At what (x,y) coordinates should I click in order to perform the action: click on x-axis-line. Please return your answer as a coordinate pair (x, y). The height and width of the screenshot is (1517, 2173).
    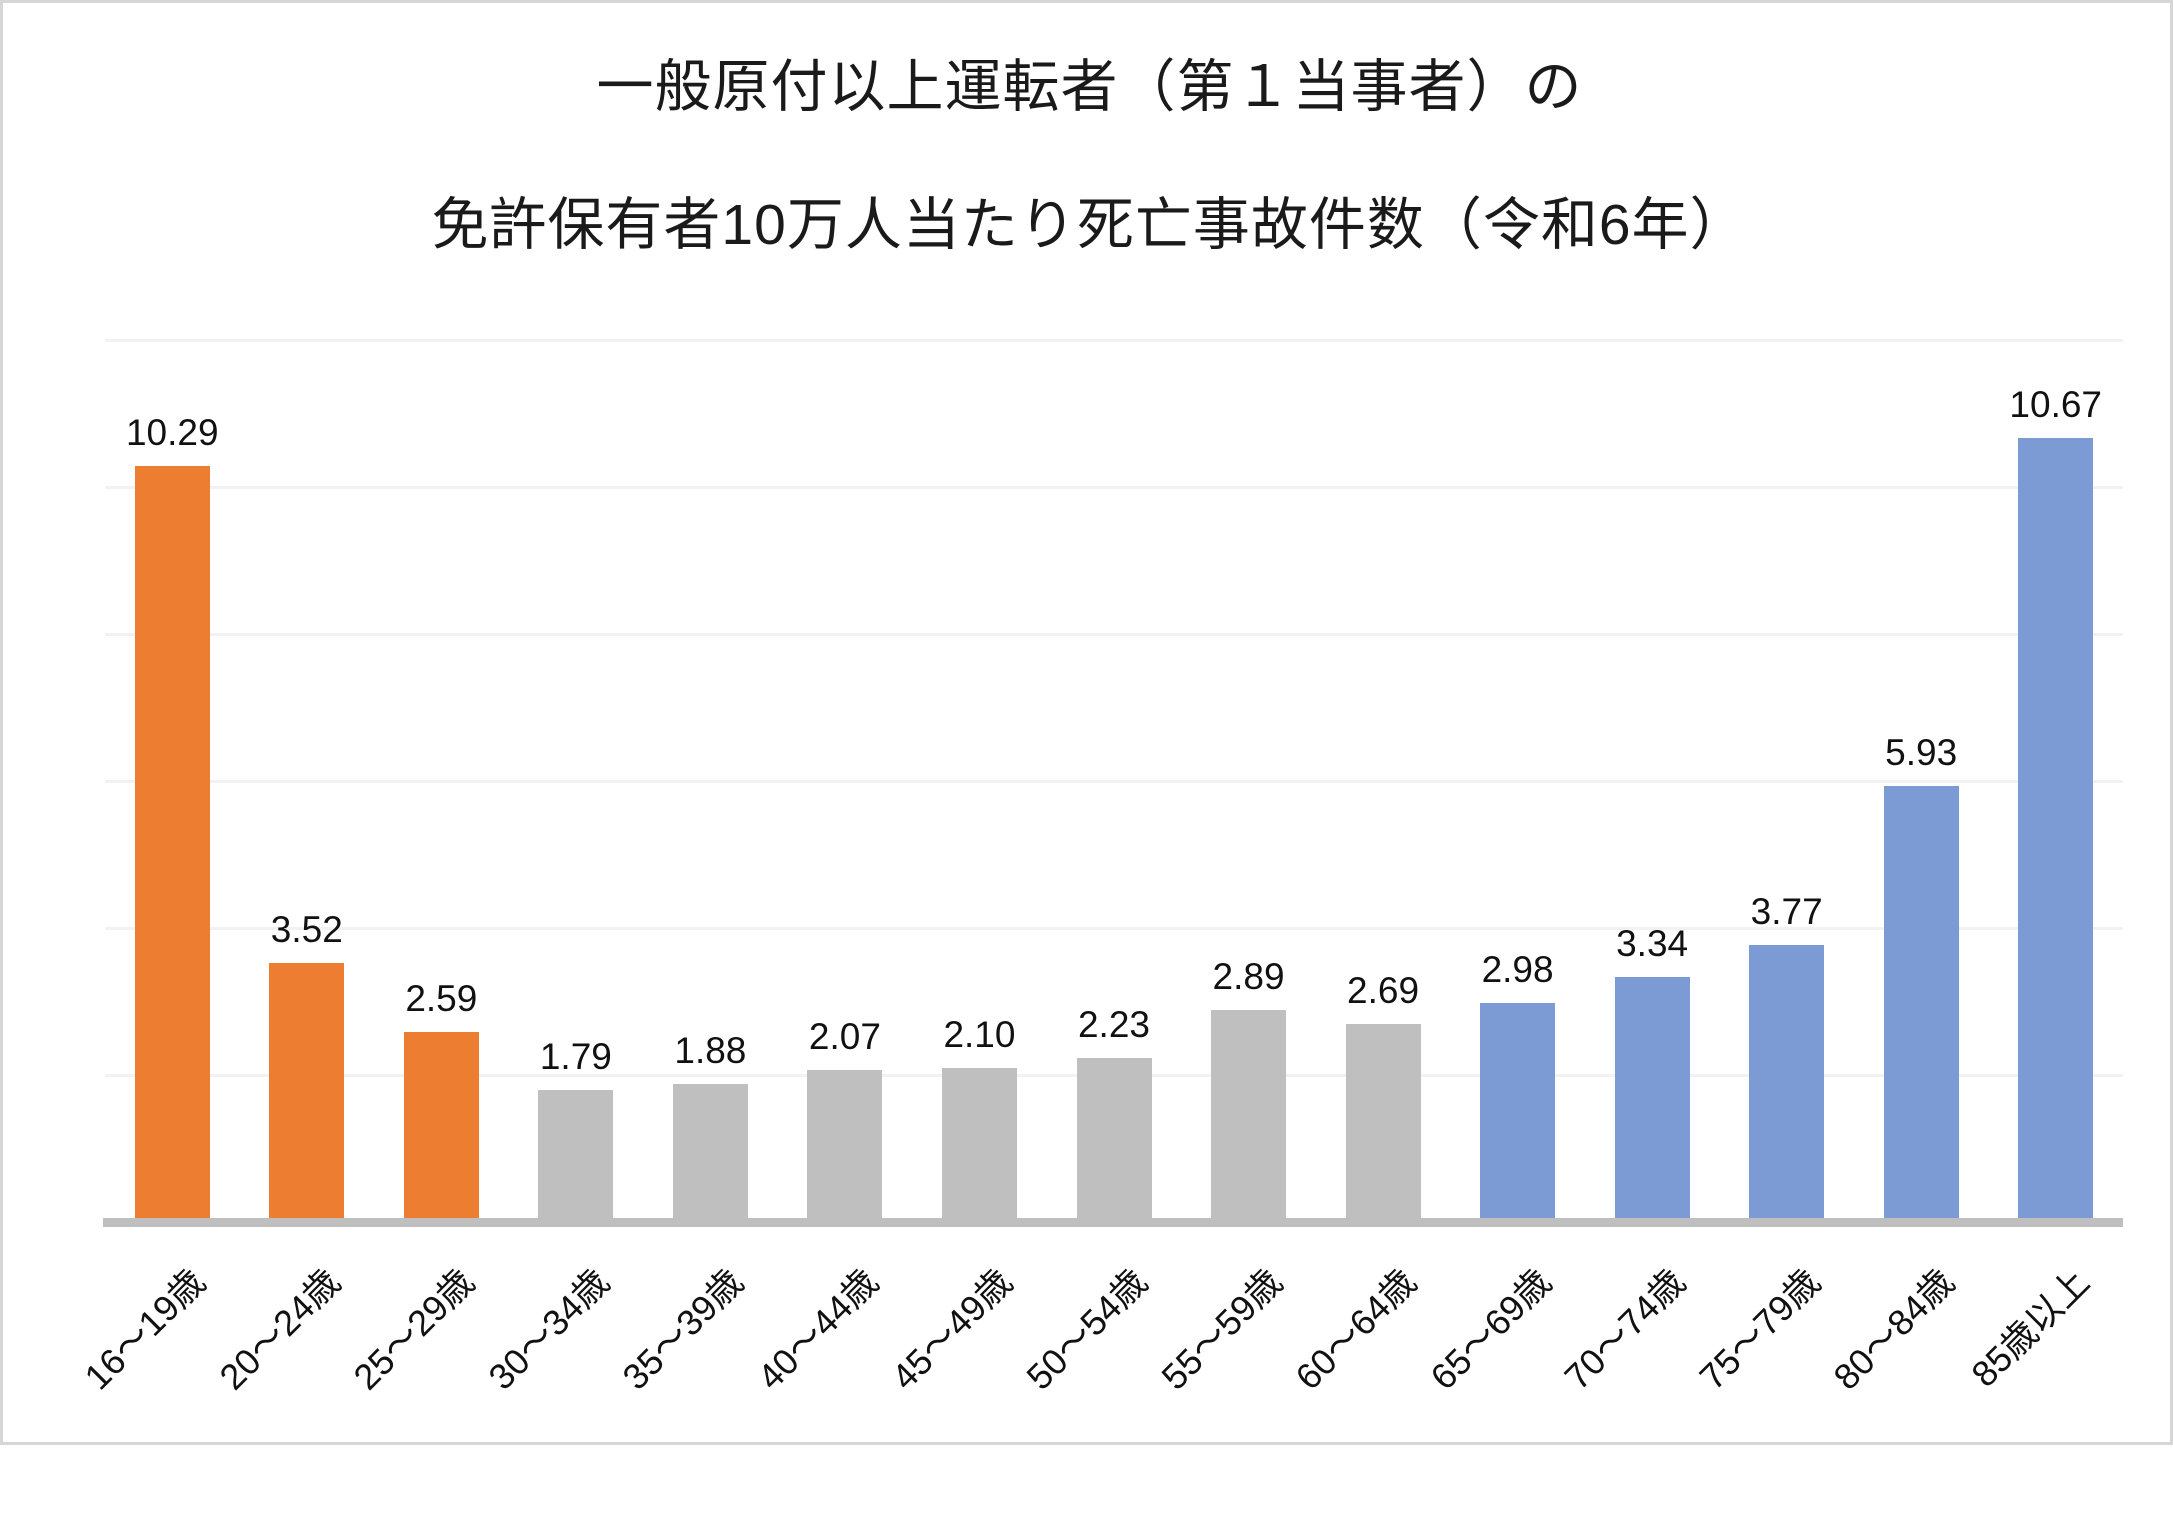
    Looking at the image, I should click on (1113, 1222).